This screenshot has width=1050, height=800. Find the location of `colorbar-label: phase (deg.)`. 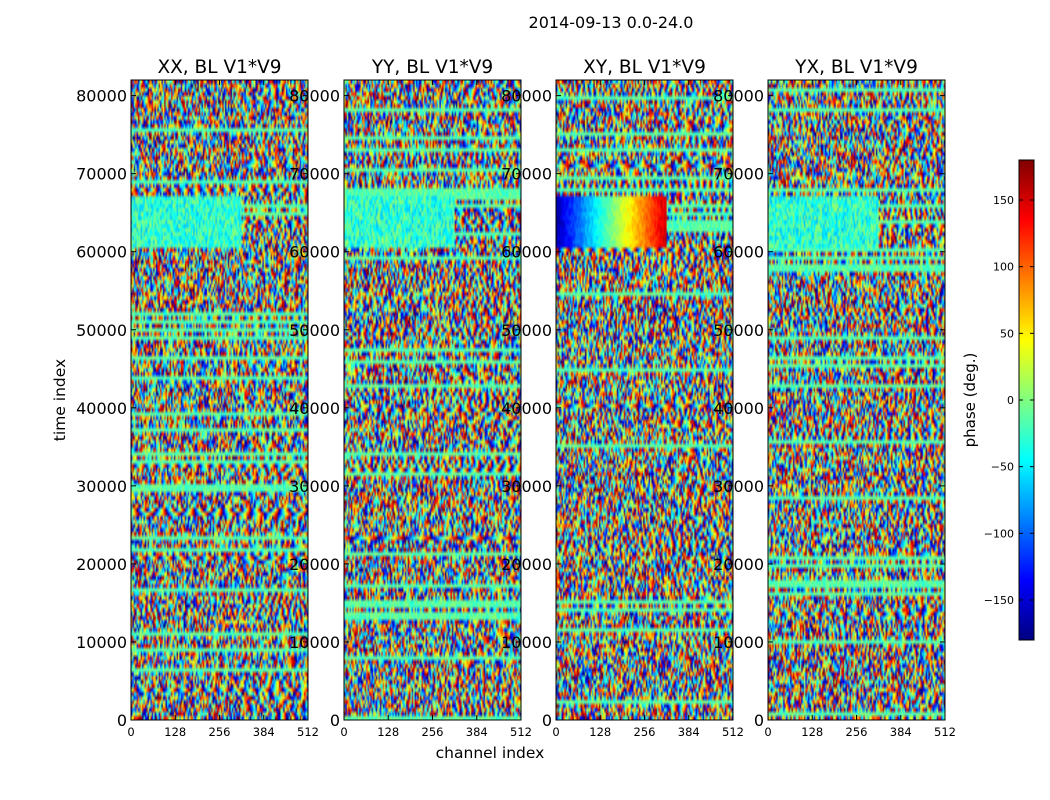

colorbar-label: phase (deg.) is located at coordinates (970, 400).